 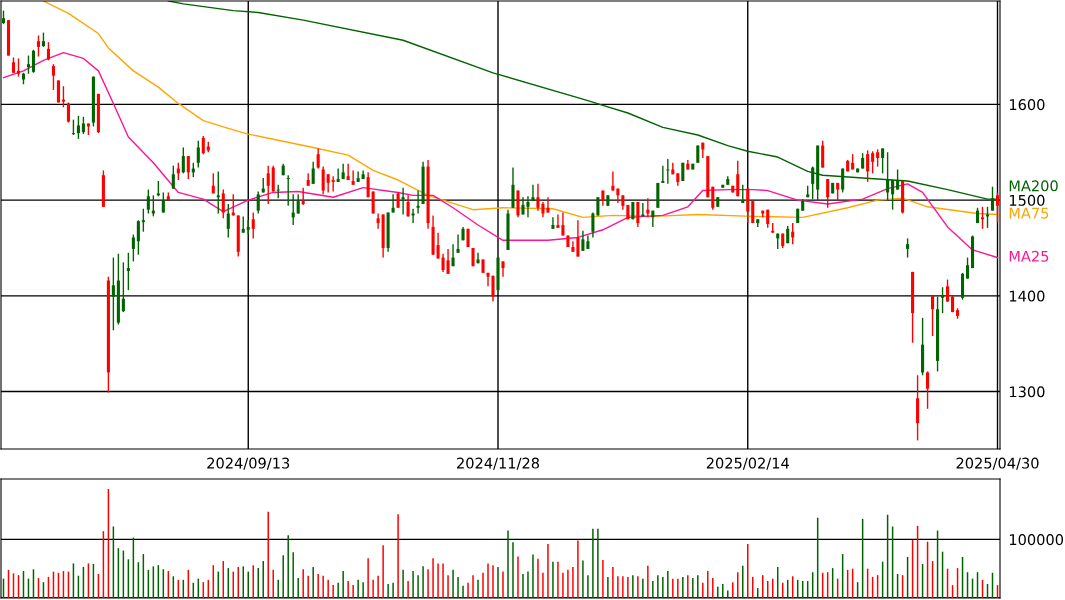 What do you see at coordinates (1036, 540) in the screenshot?
I see `y-tick-label: 100000` at bounding box center [1036, 540].